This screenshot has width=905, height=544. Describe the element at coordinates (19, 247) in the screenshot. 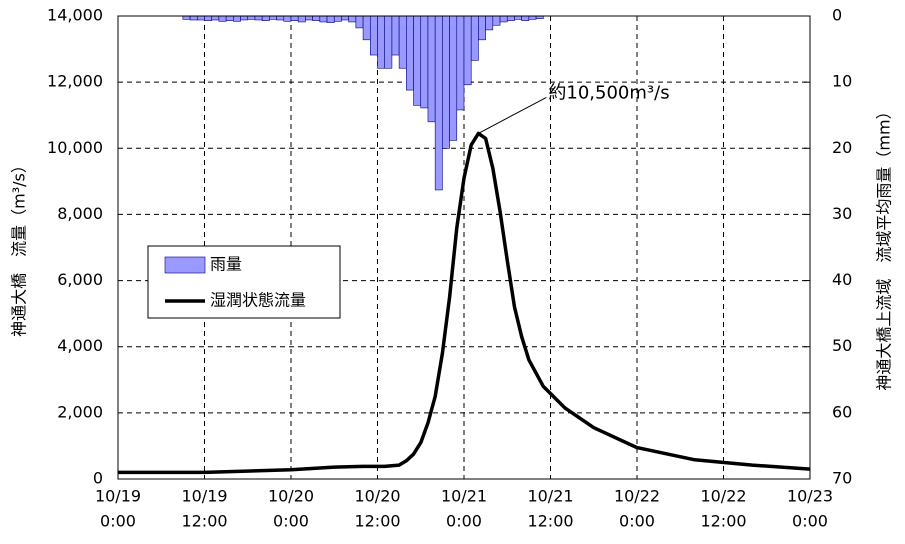

I see `y-axis-title: 神通大橋 流量（m³/s）` at that location.